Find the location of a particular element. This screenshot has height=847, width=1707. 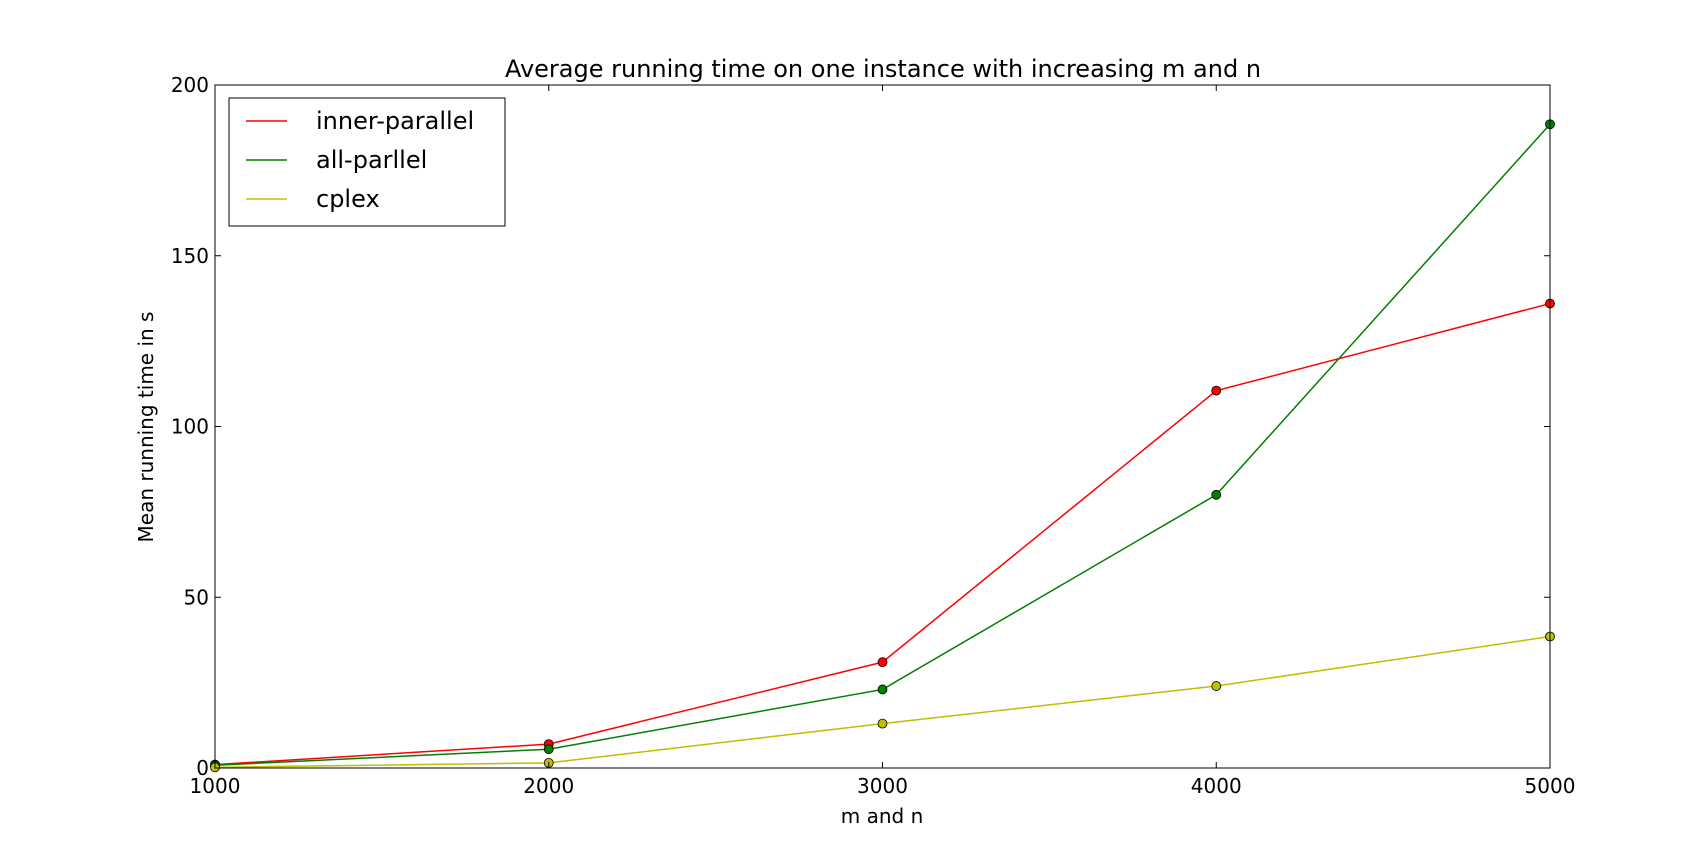

legend-entries: inner-parallel all-parllel cplex is located at coordinates (360, 160).